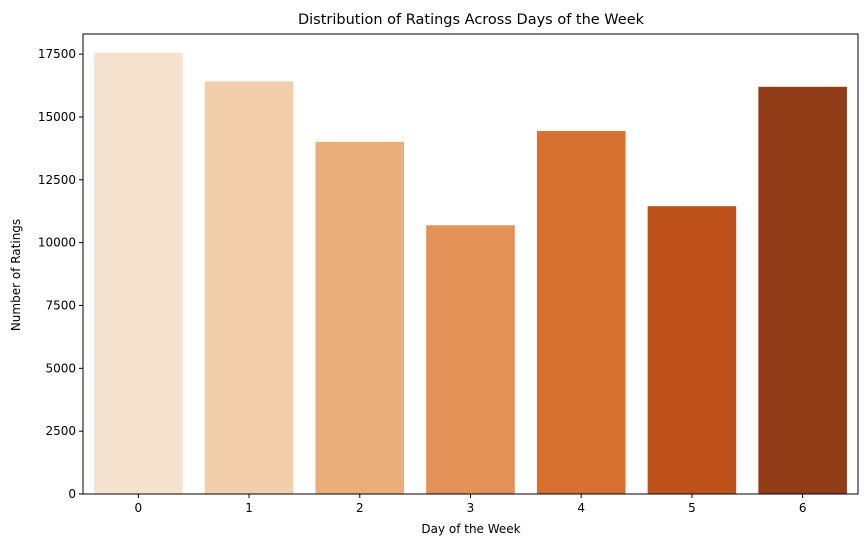 The height and width of the screenshot is (551, 868). I want to click on y-tick-label: 10000, so click(57, 243).